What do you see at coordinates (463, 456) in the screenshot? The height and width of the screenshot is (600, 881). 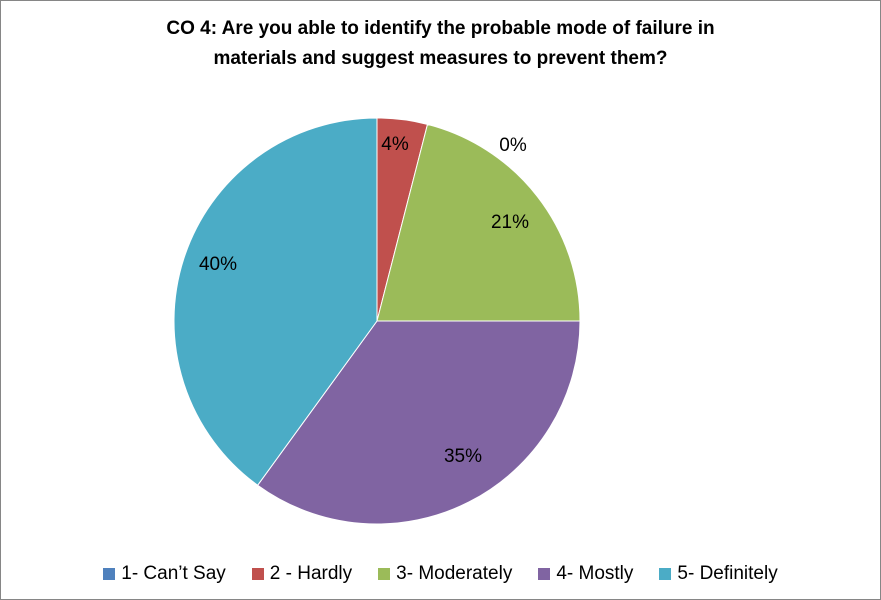 I see `data-label-mostly: 35%` at bounding box center [463, 456].